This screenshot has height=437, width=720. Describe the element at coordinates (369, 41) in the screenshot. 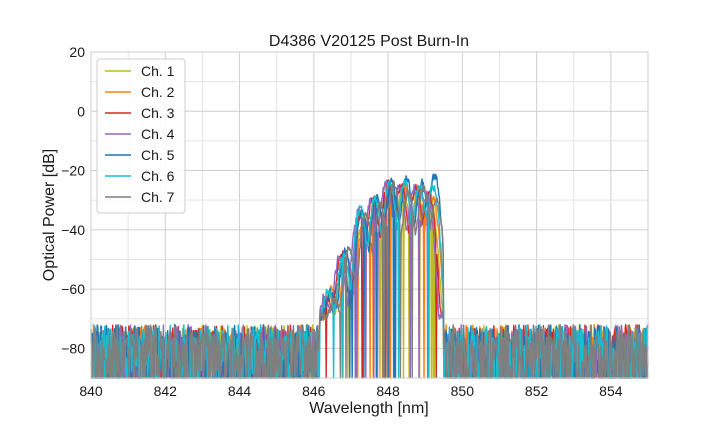

I see `chart-title: D4386 V20125 Post Burn-In` at that location.